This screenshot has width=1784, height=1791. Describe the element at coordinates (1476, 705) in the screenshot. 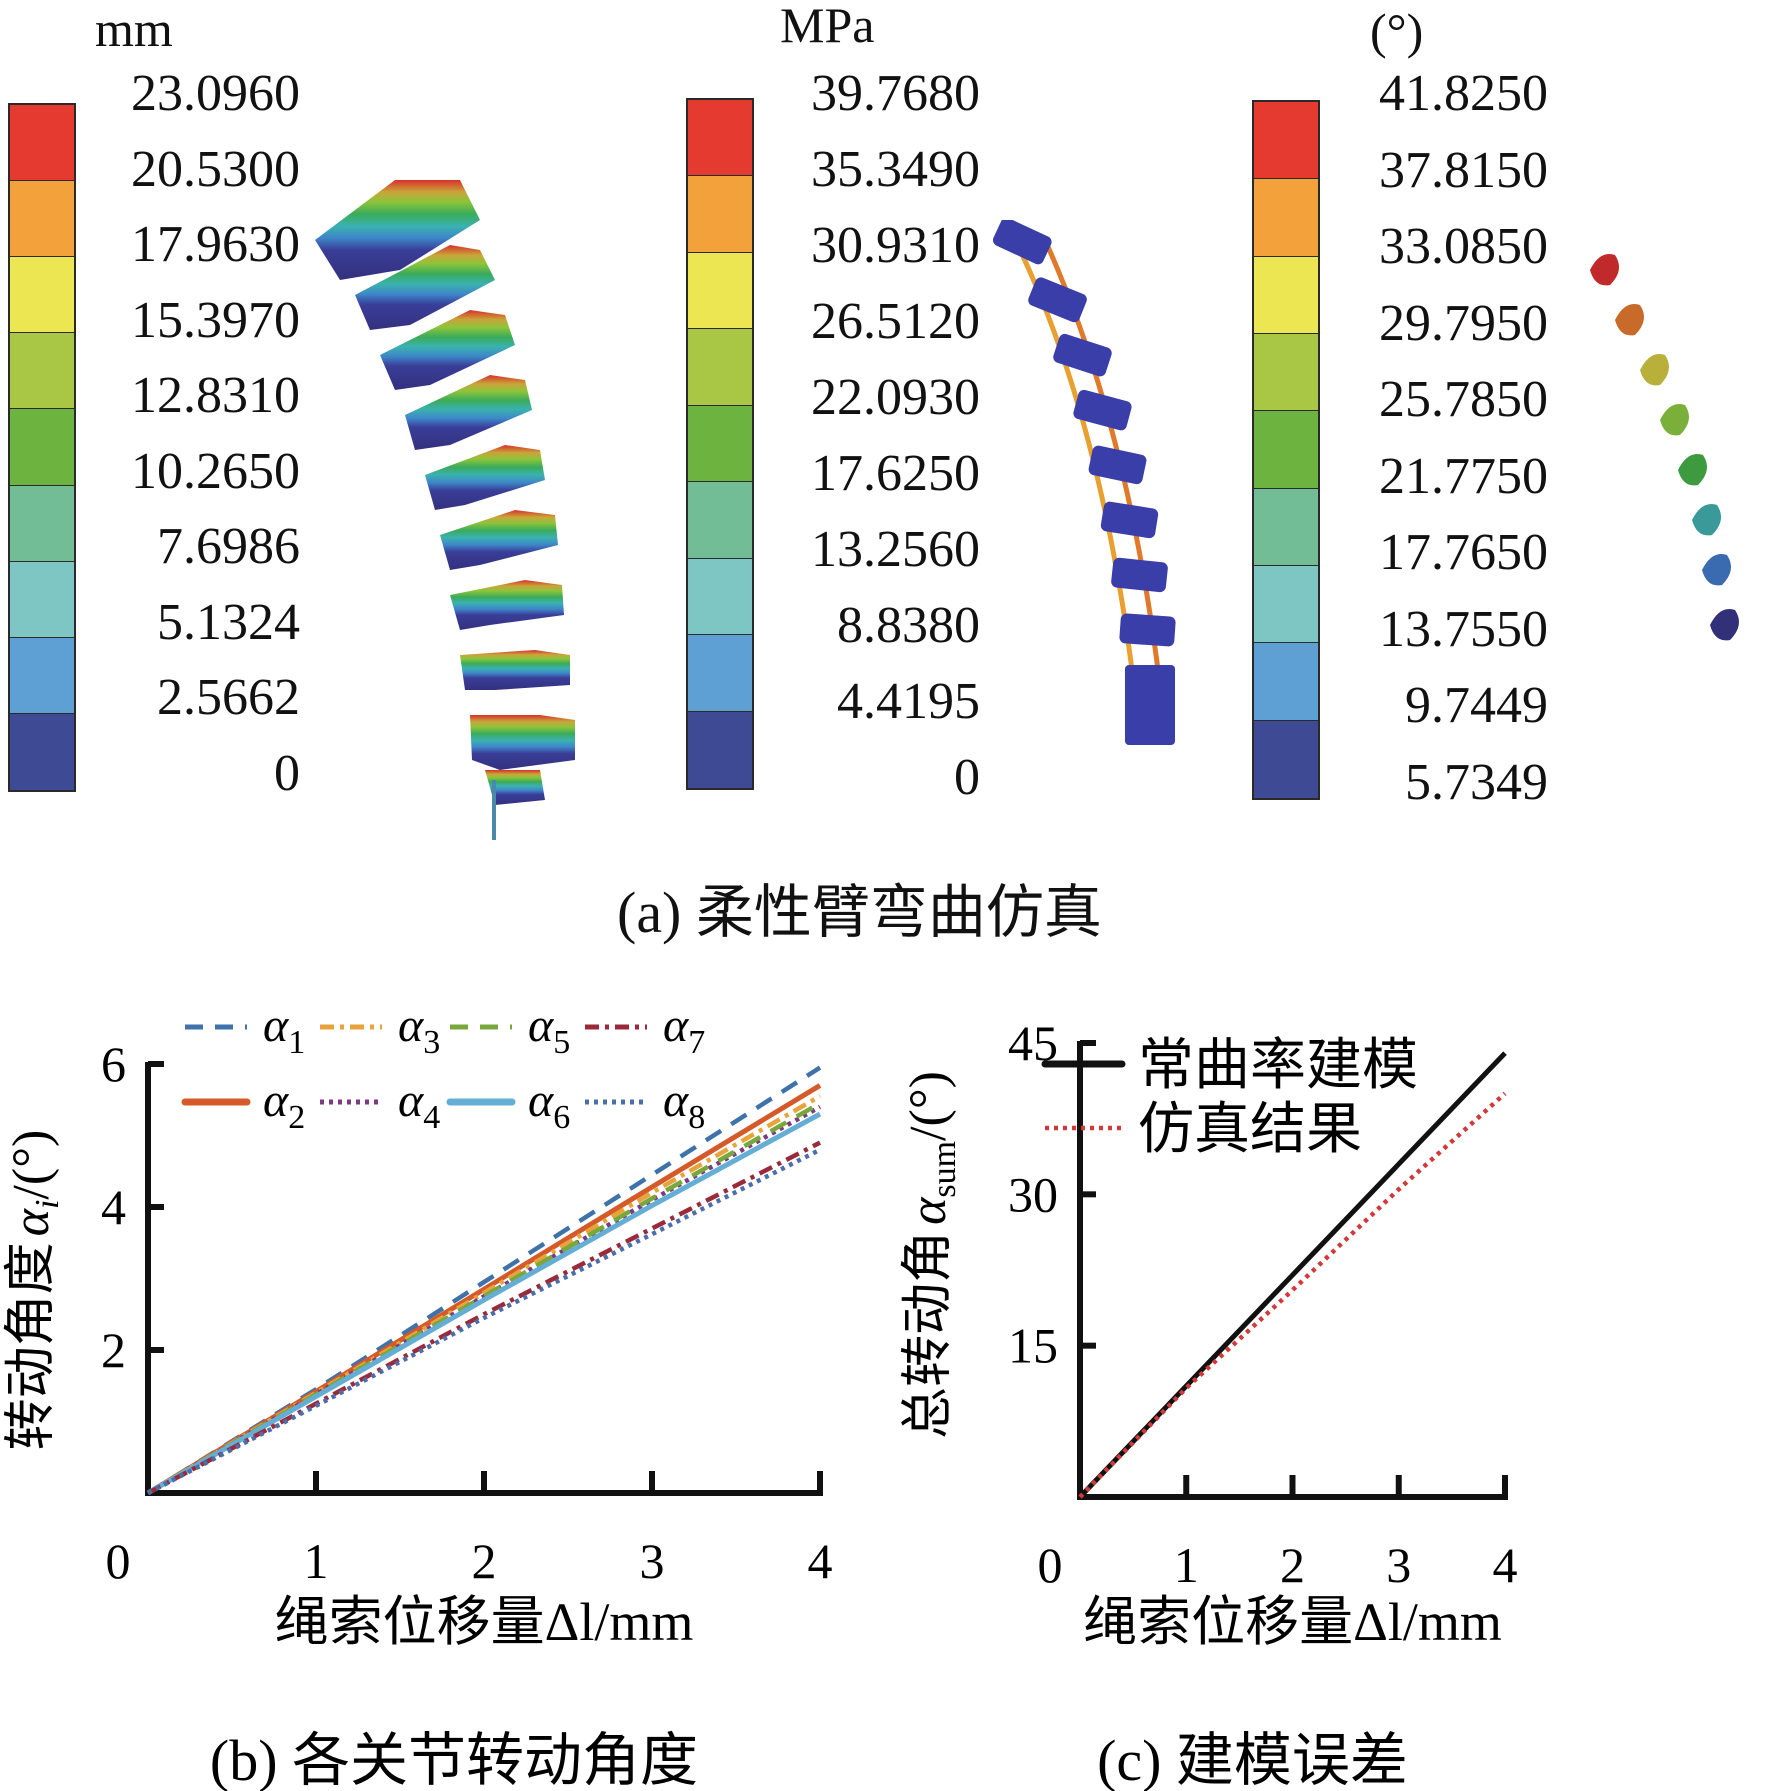

I see `colorbar-tick-label: 9.7449` at that location.